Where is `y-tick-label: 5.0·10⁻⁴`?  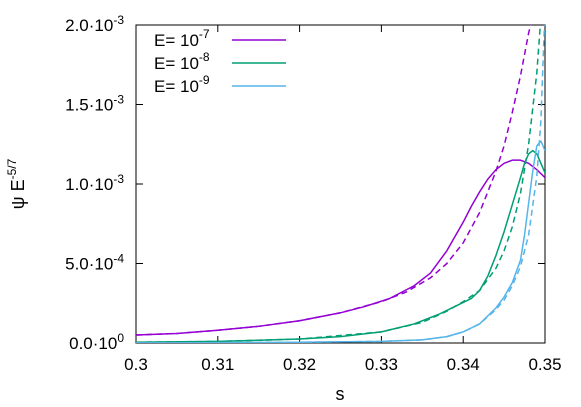
y-tick-label: 5.0·10⁻⁴ is located at coordinates (94, 263).